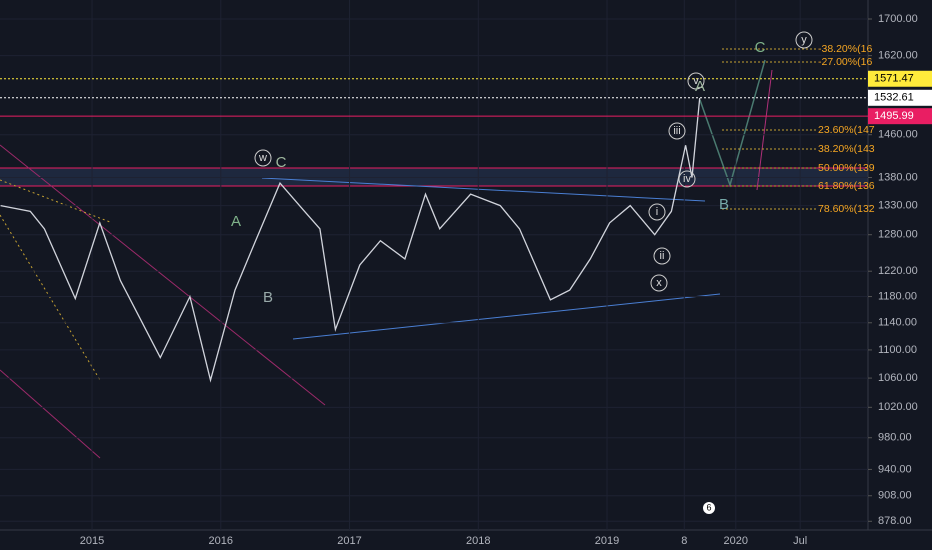 The image size is (932, 550). Describe the element at coordinates (895, 496) in the screenshot. I see `y-tick-label: 908.00` at that location.